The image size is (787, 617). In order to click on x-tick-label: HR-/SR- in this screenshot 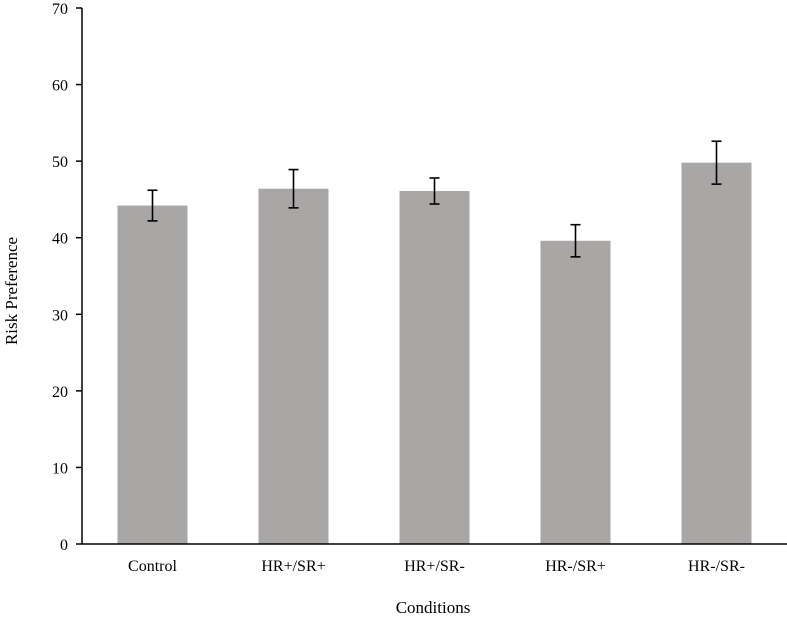, I will do `click(716, 566)`.